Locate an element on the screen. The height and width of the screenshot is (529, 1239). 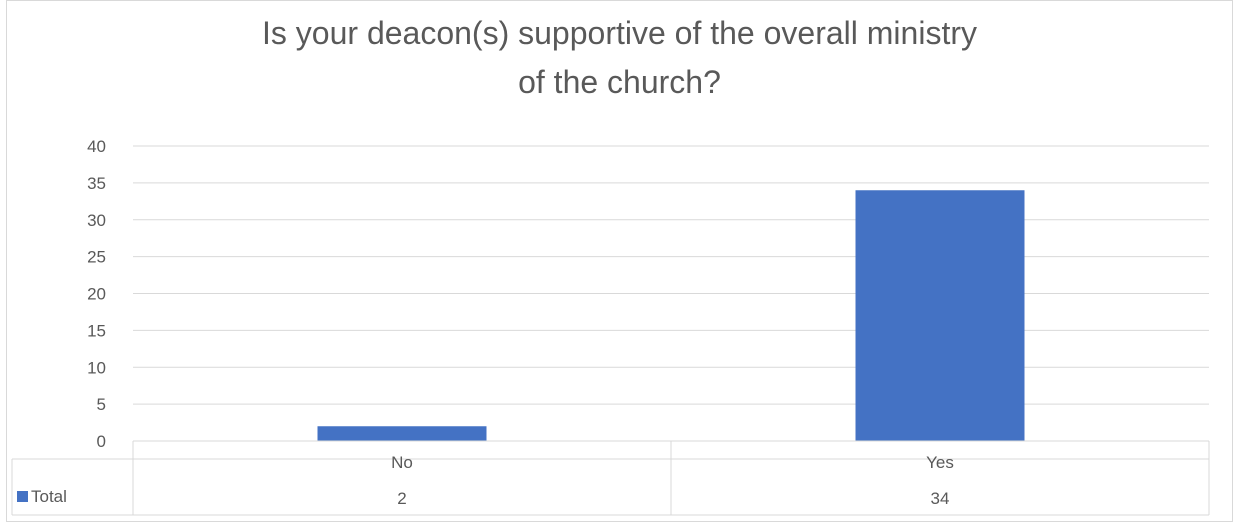
x-category-label: Yes is located at coordinates (940, 462).